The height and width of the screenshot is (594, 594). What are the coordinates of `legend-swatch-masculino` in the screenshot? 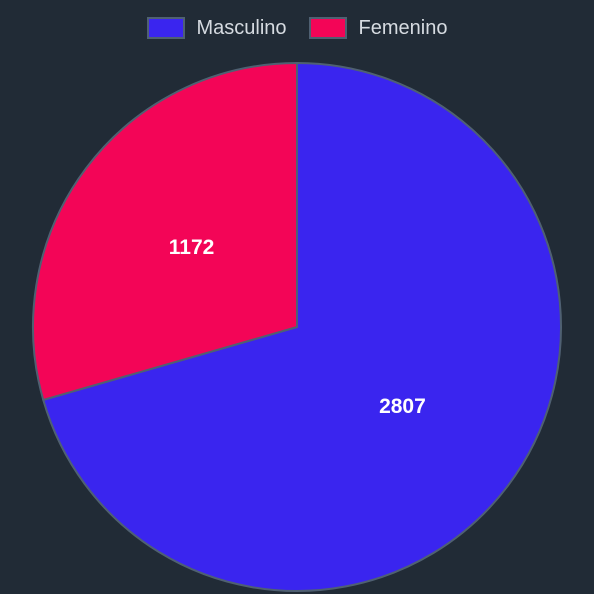 It's located at (165, 28).